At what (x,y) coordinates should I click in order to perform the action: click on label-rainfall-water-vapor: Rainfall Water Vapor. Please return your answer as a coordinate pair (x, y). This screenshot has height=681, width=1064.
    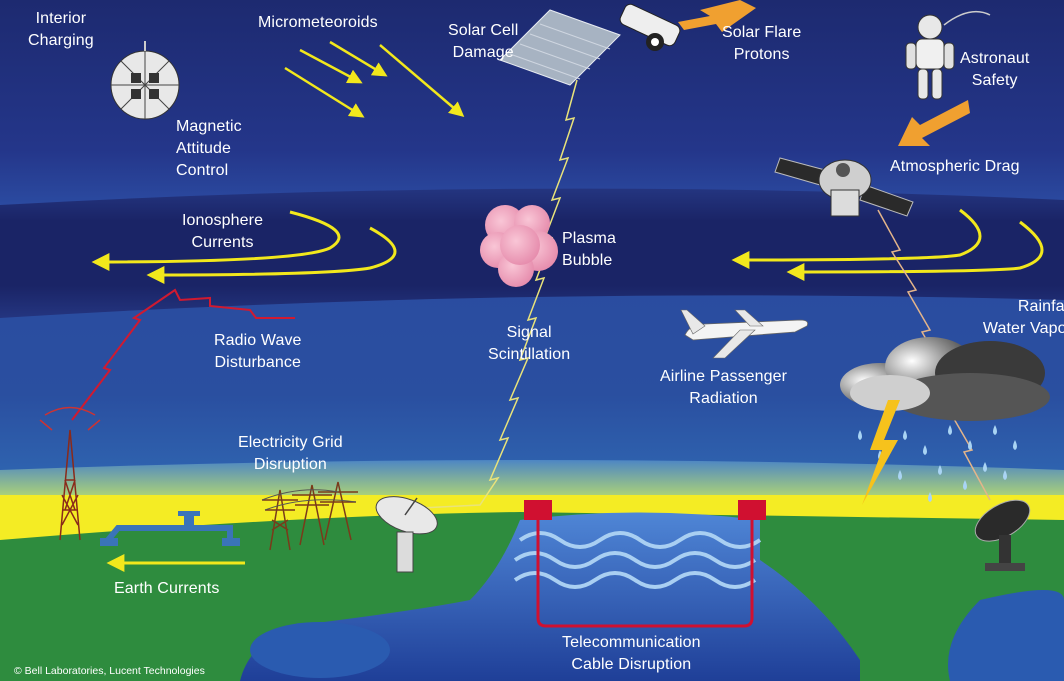
    Looking at the image, I should click on (1023, 317).